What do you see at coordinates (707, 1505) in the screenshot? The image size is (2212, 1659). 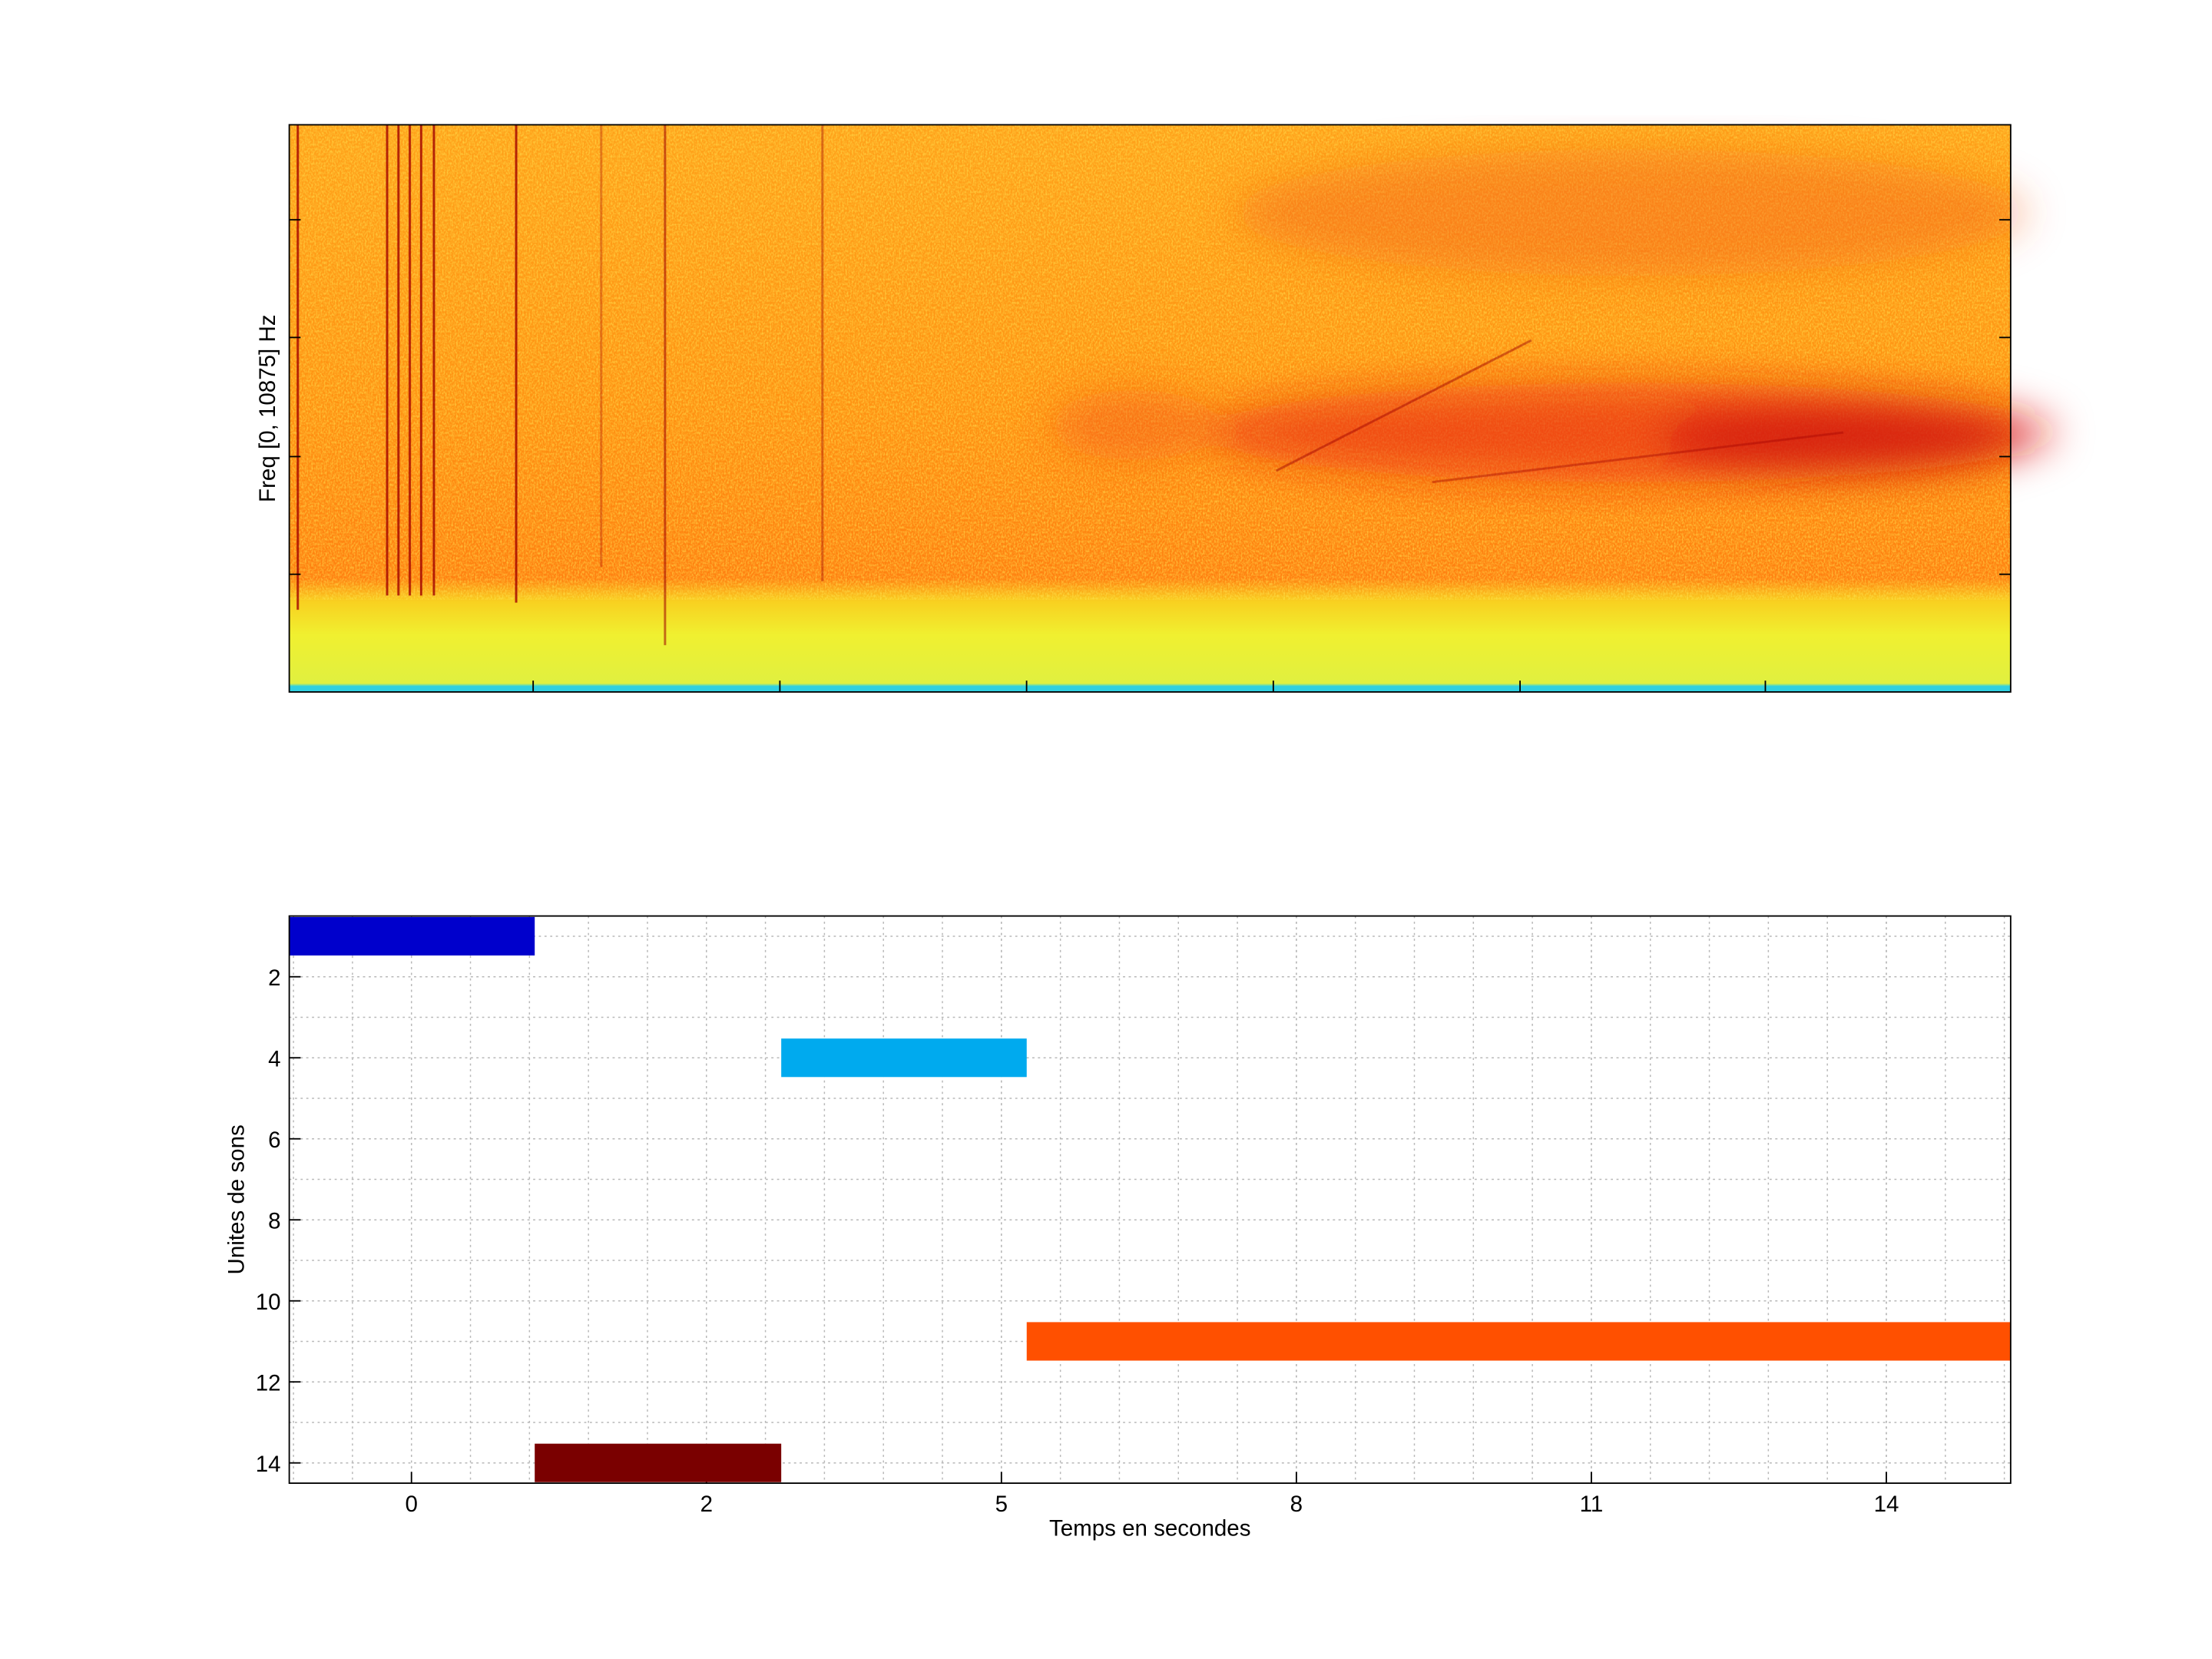 I see `x-tick-label: 2` at bounding box center [707, 1505].